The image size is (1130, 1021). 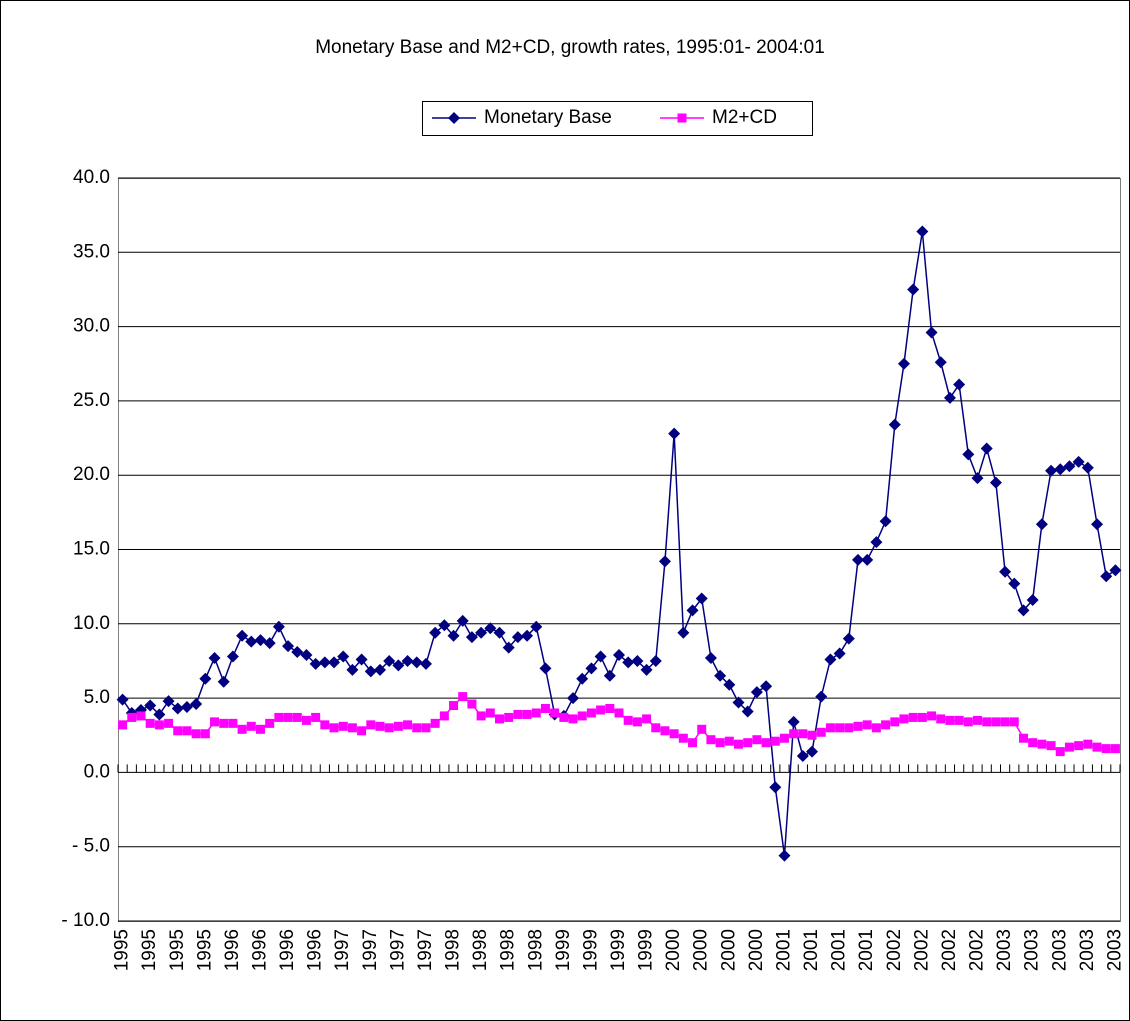 I want to click on x-tick-label: 2003, so click(x=1114, y=950).